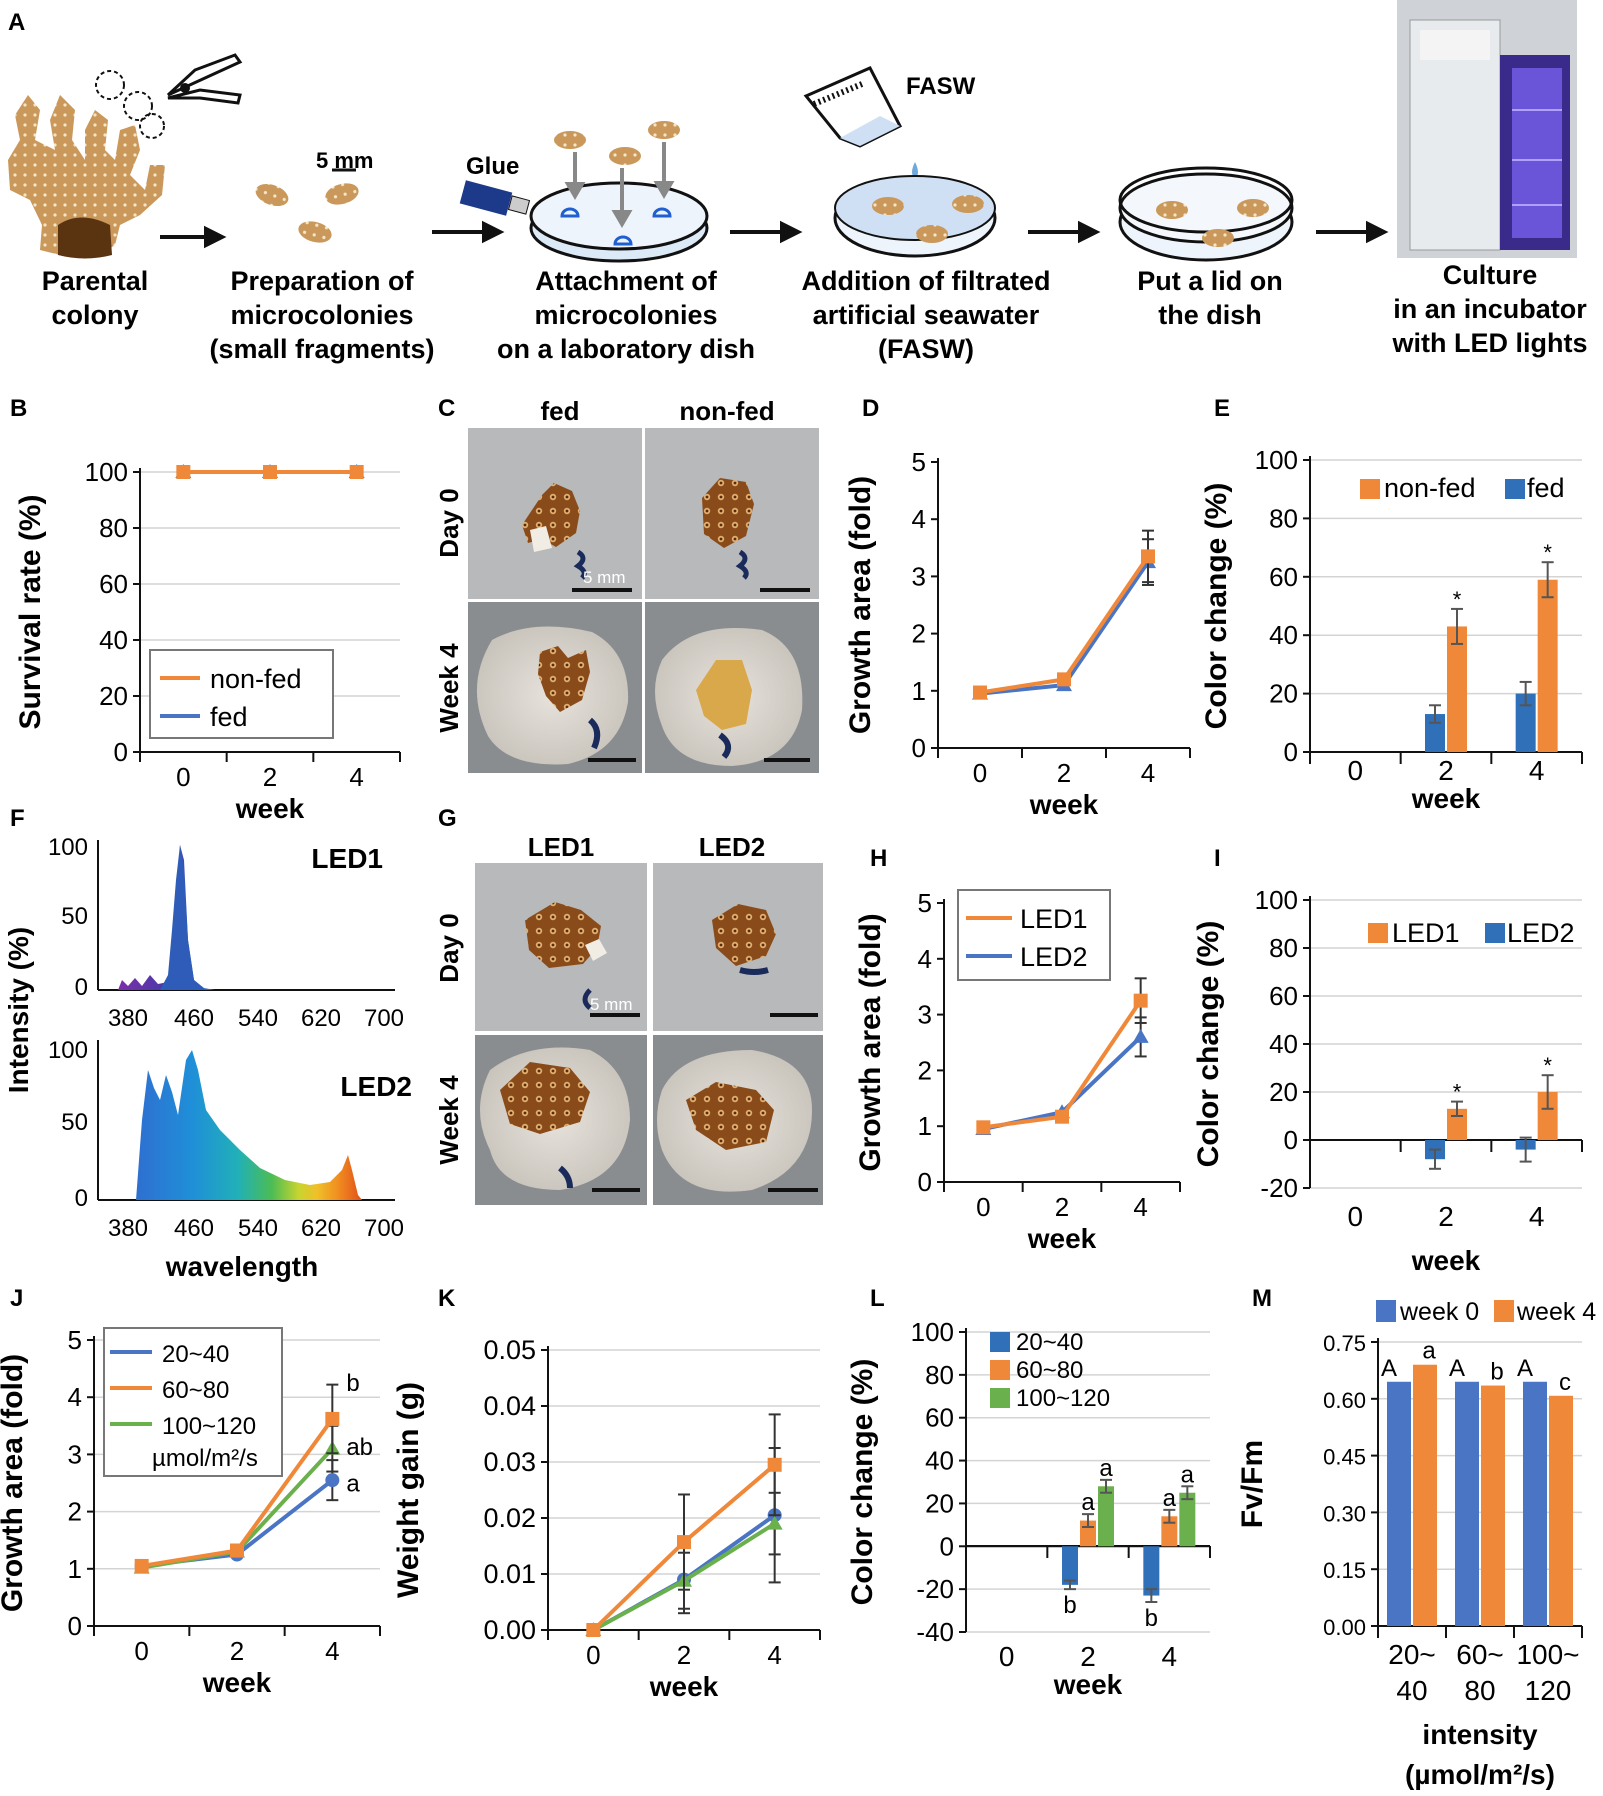 Image resolution: width=1603 pixels, height=1796 pixels. I want to click on y-axis-title: Growth area (fold), so click(14, 1483).